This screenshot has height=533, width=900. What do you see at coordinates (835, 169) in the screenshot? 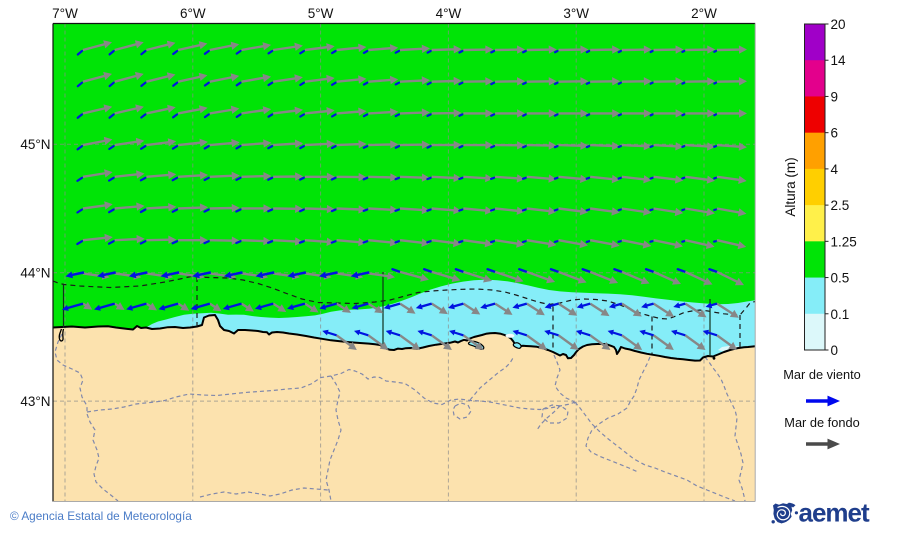
I see `svg-text: 4` at bounding box center [835, 169].